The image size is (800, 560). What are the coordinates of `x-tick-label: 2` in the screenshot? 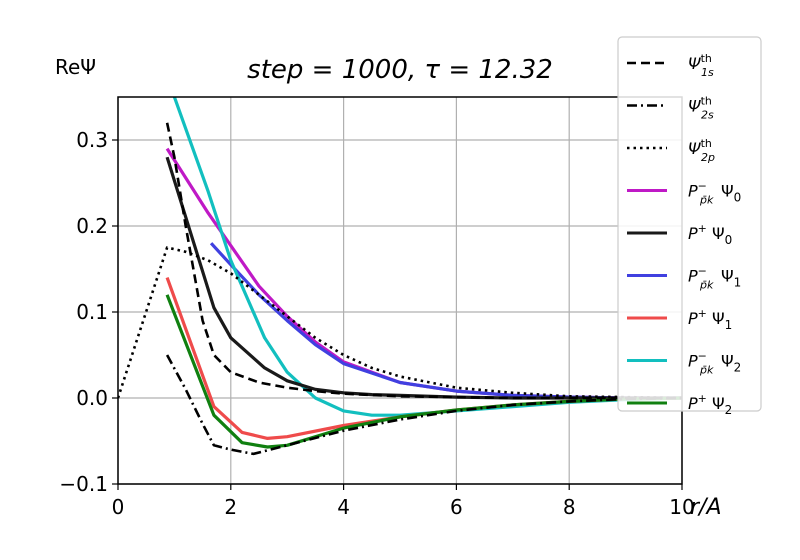 It's located at (230, 507).